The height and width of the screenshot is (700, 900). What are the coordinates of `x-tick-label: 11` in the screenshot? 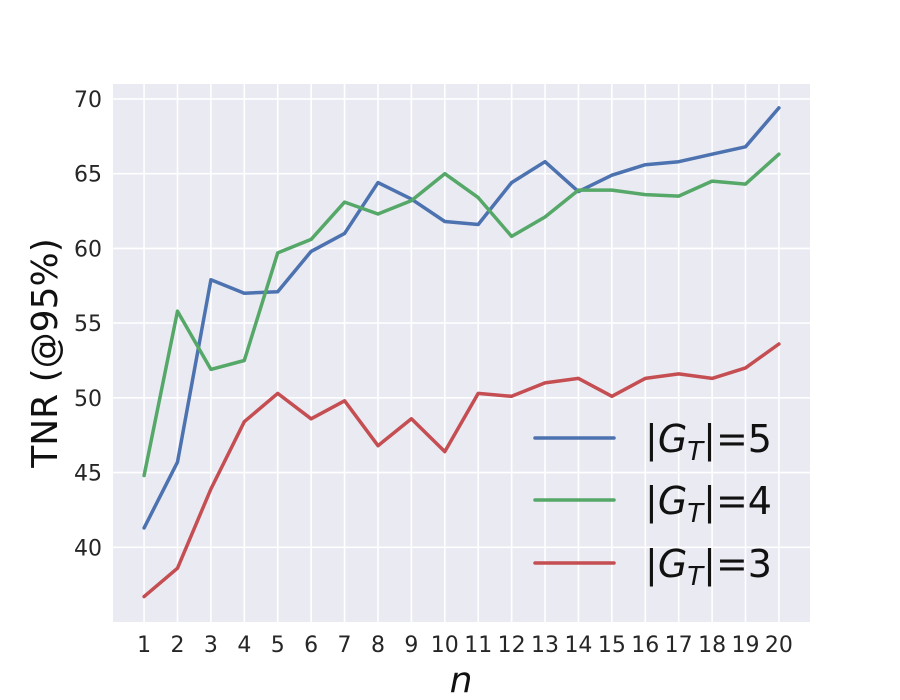 It's located at (478, 645).